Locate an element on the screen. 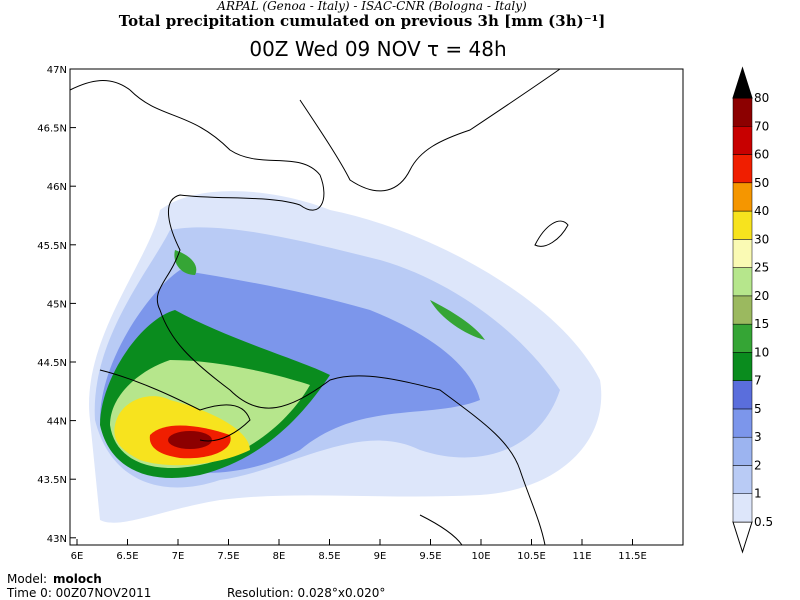  lon-label: 7.5E is located at coordinates (228, 556).